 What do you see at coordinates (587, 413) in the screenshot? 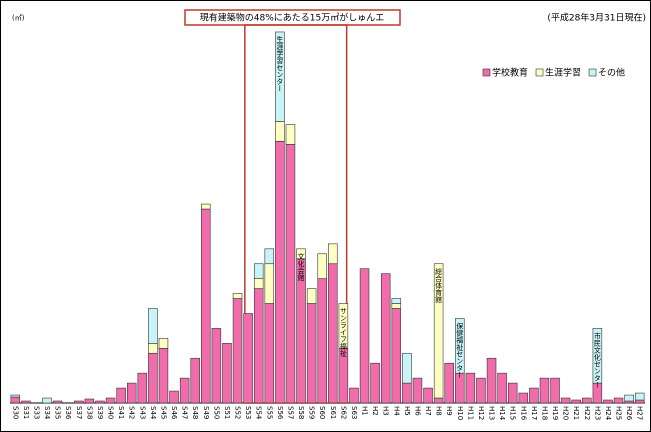
I see `x-tick-label: H22` at bounding box center [587, 413].